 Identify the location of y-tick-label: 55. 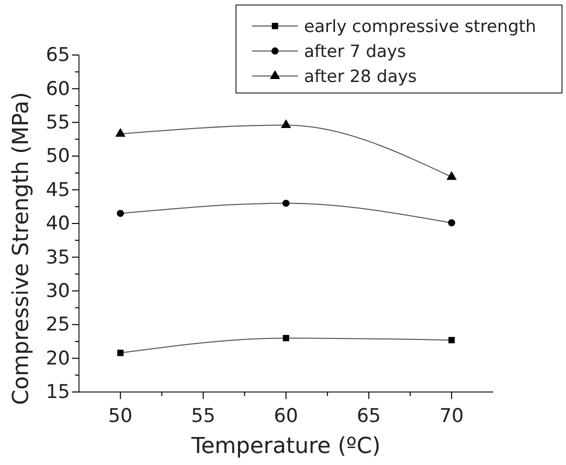
(58, 122).